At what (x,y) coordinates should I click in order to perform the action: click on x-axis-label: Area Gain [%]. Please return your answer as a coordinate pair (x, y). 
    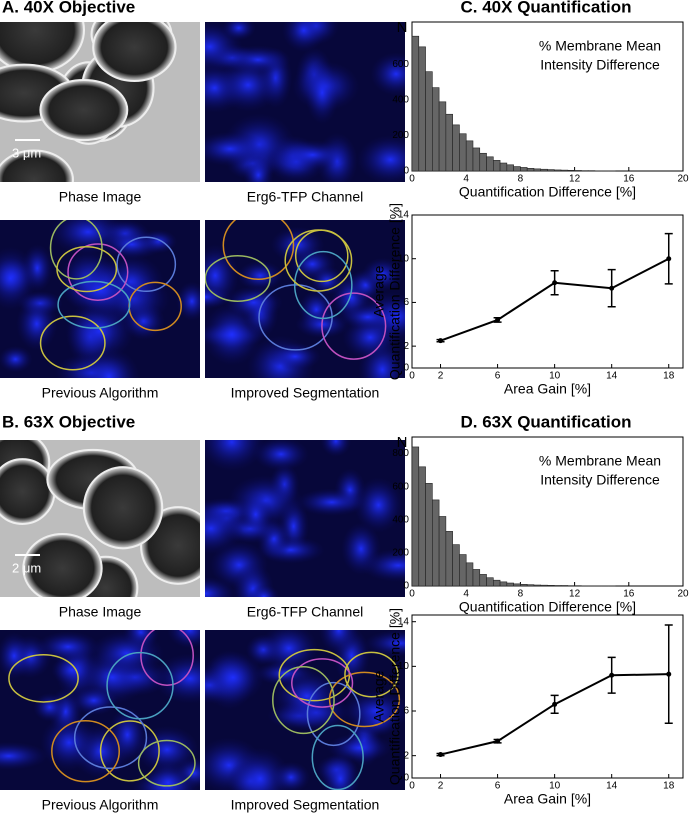
    Looking at the image, I should click on (547, 389).